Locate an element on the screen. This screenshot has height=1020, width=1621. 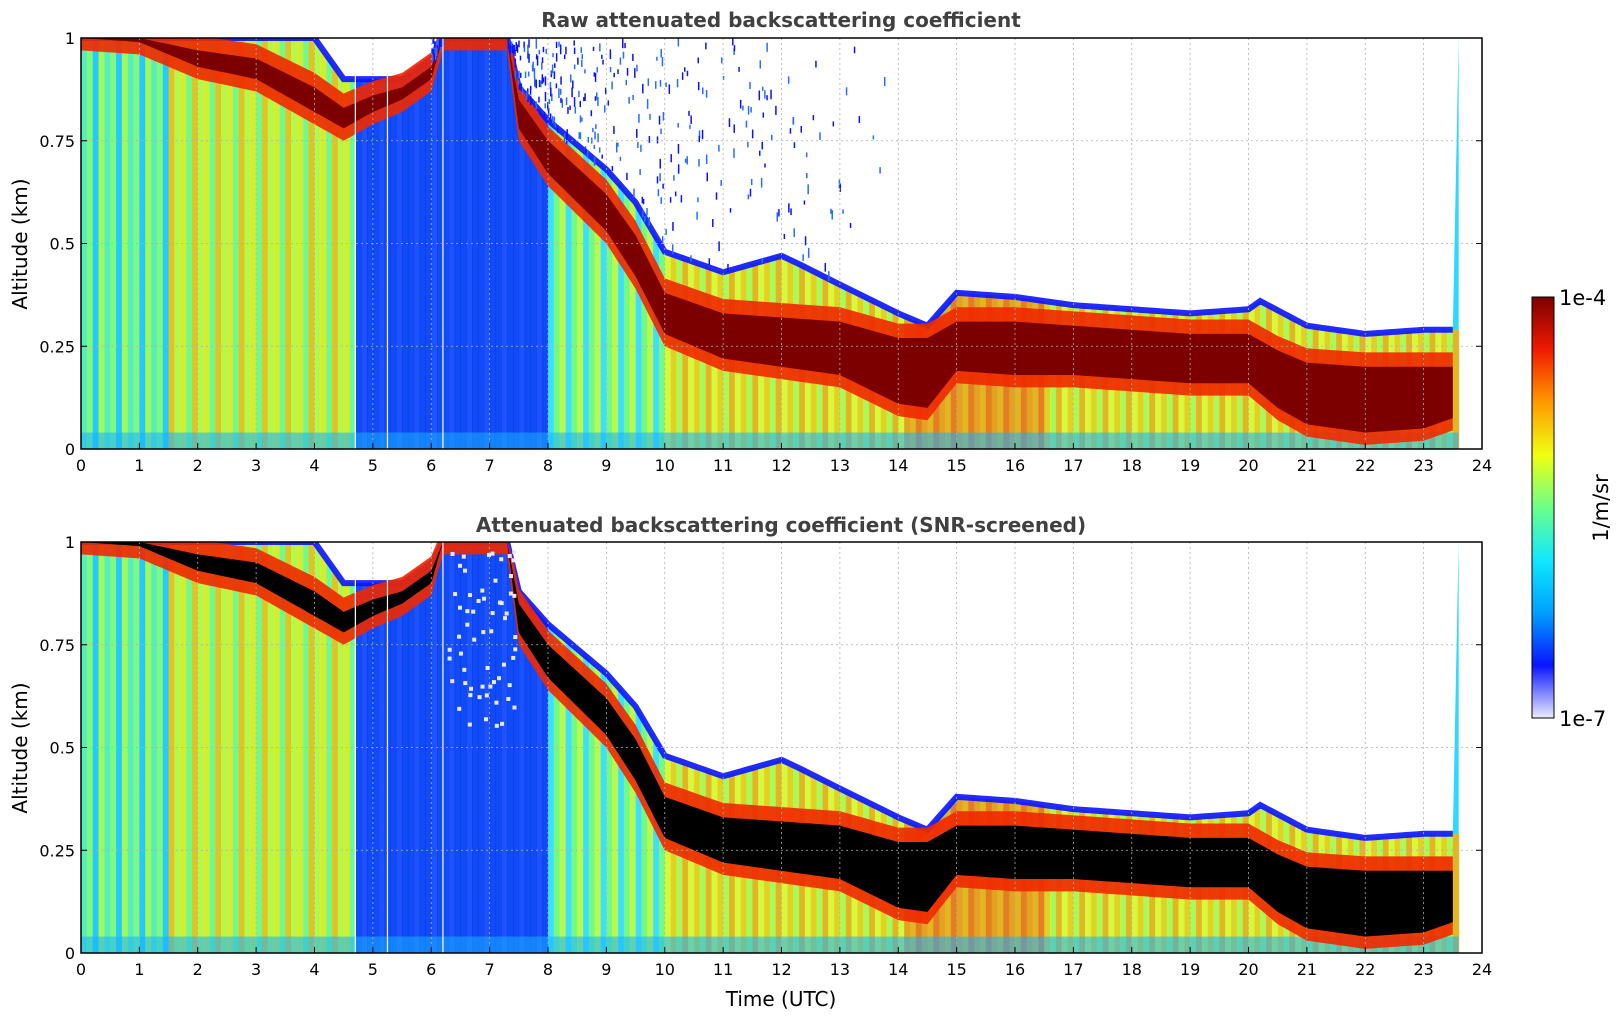
x-tick-label: 11 is located at coordinates (723, 465).